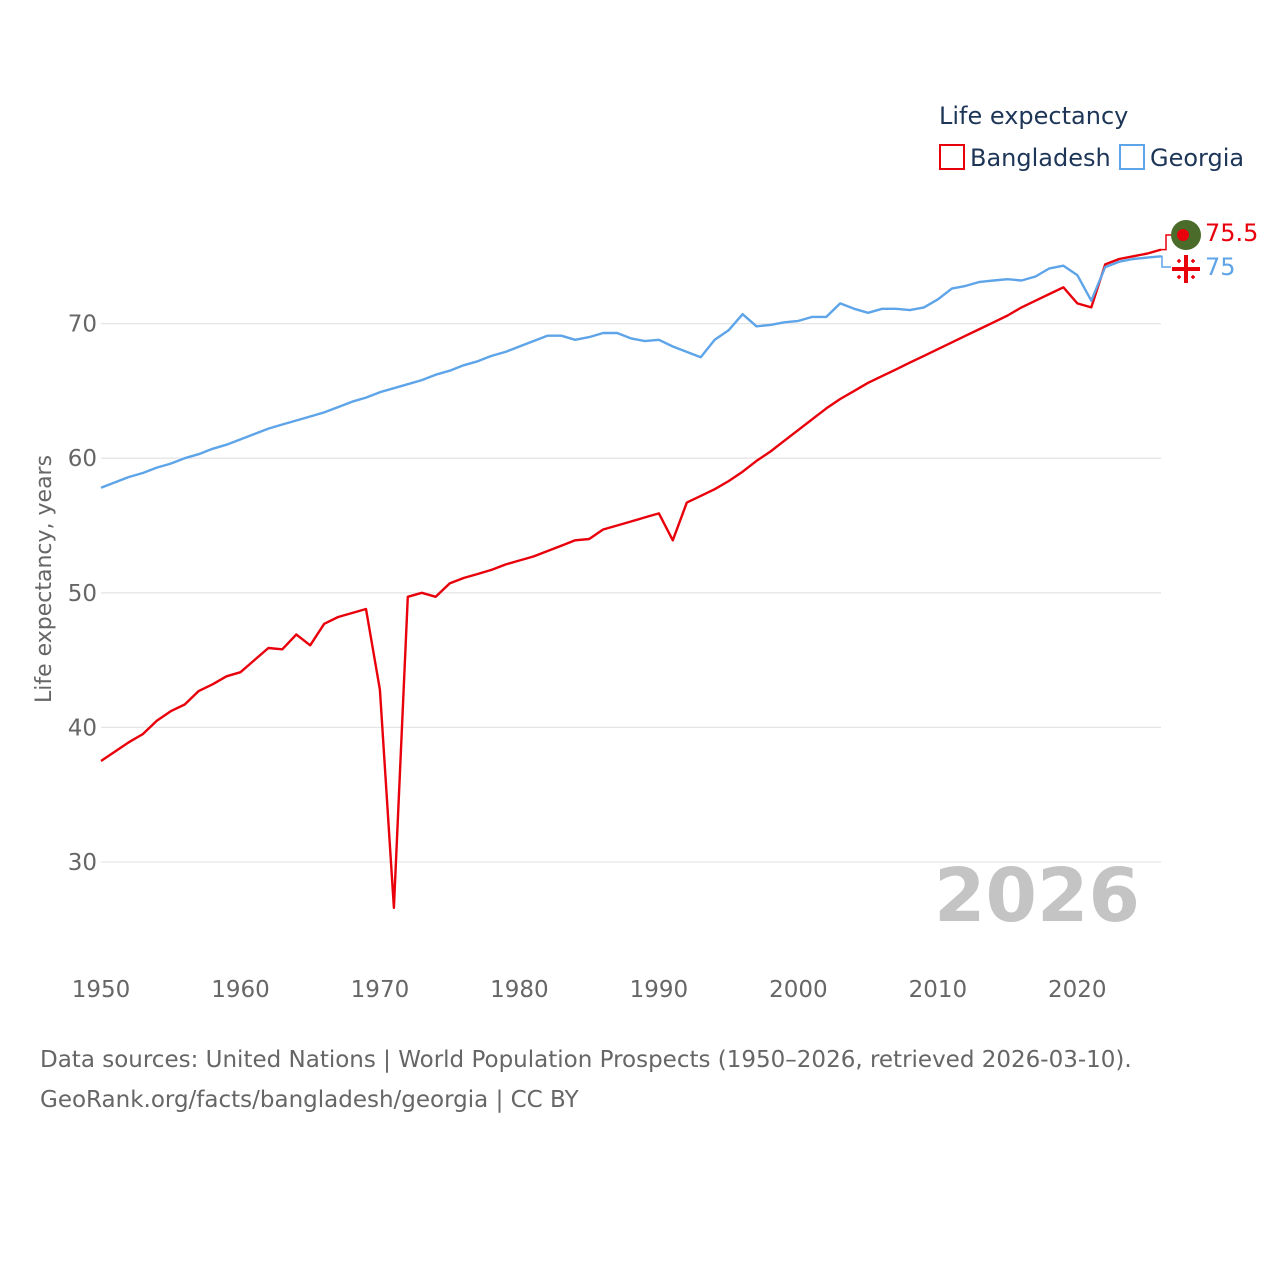  I want to click on legend-label-georgia: Georgia, so click(1197, 158).